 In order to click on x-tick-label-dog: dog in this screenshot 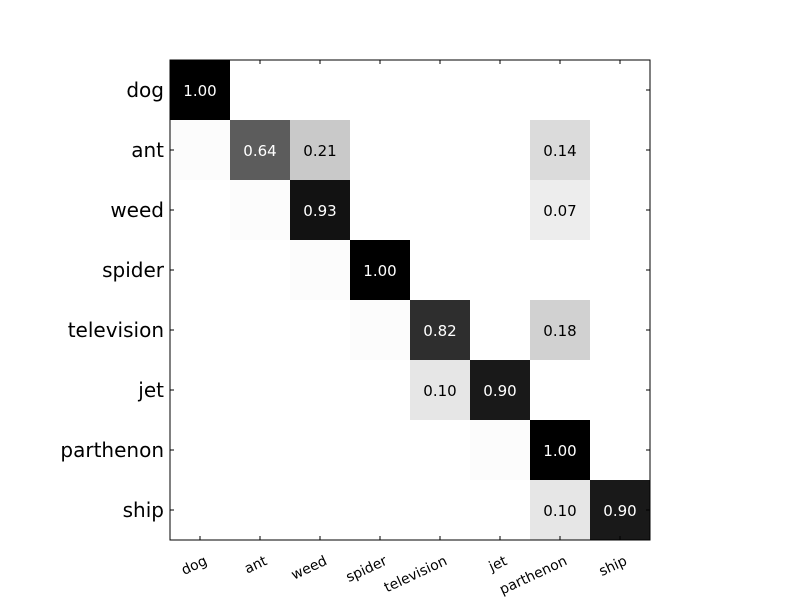, I will do `click(194, 566)`.